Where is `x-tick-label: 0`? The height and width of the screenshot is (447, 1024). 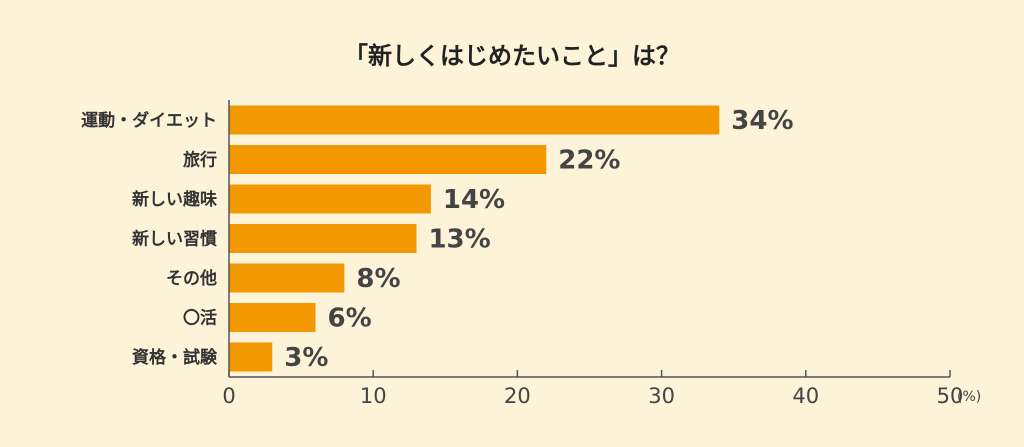
x-tick-label: 0 is located at coordinates (228, 396).